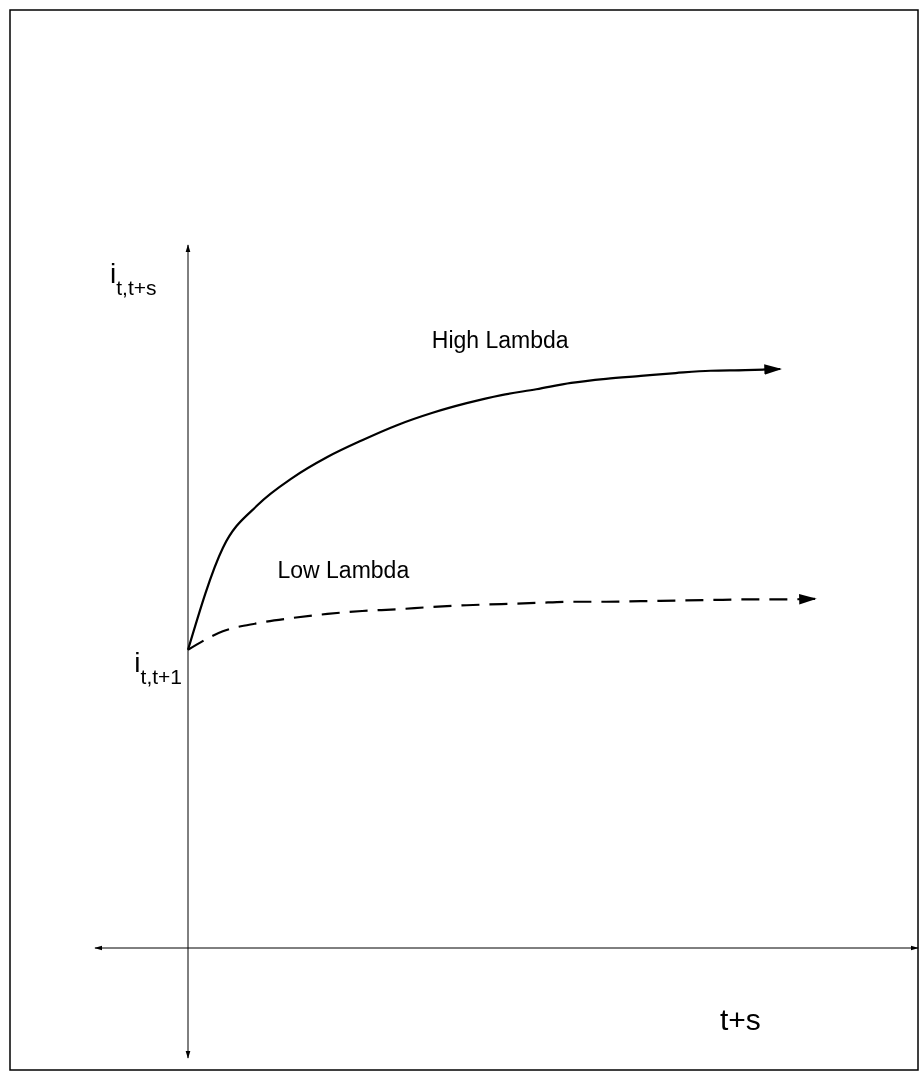 This screenshot has height=1074, width=924. What do you see at coordinates (740, 1019) in the screenshot?
I see `x-axis-title: t+s` at bounding box center [740, 1019].